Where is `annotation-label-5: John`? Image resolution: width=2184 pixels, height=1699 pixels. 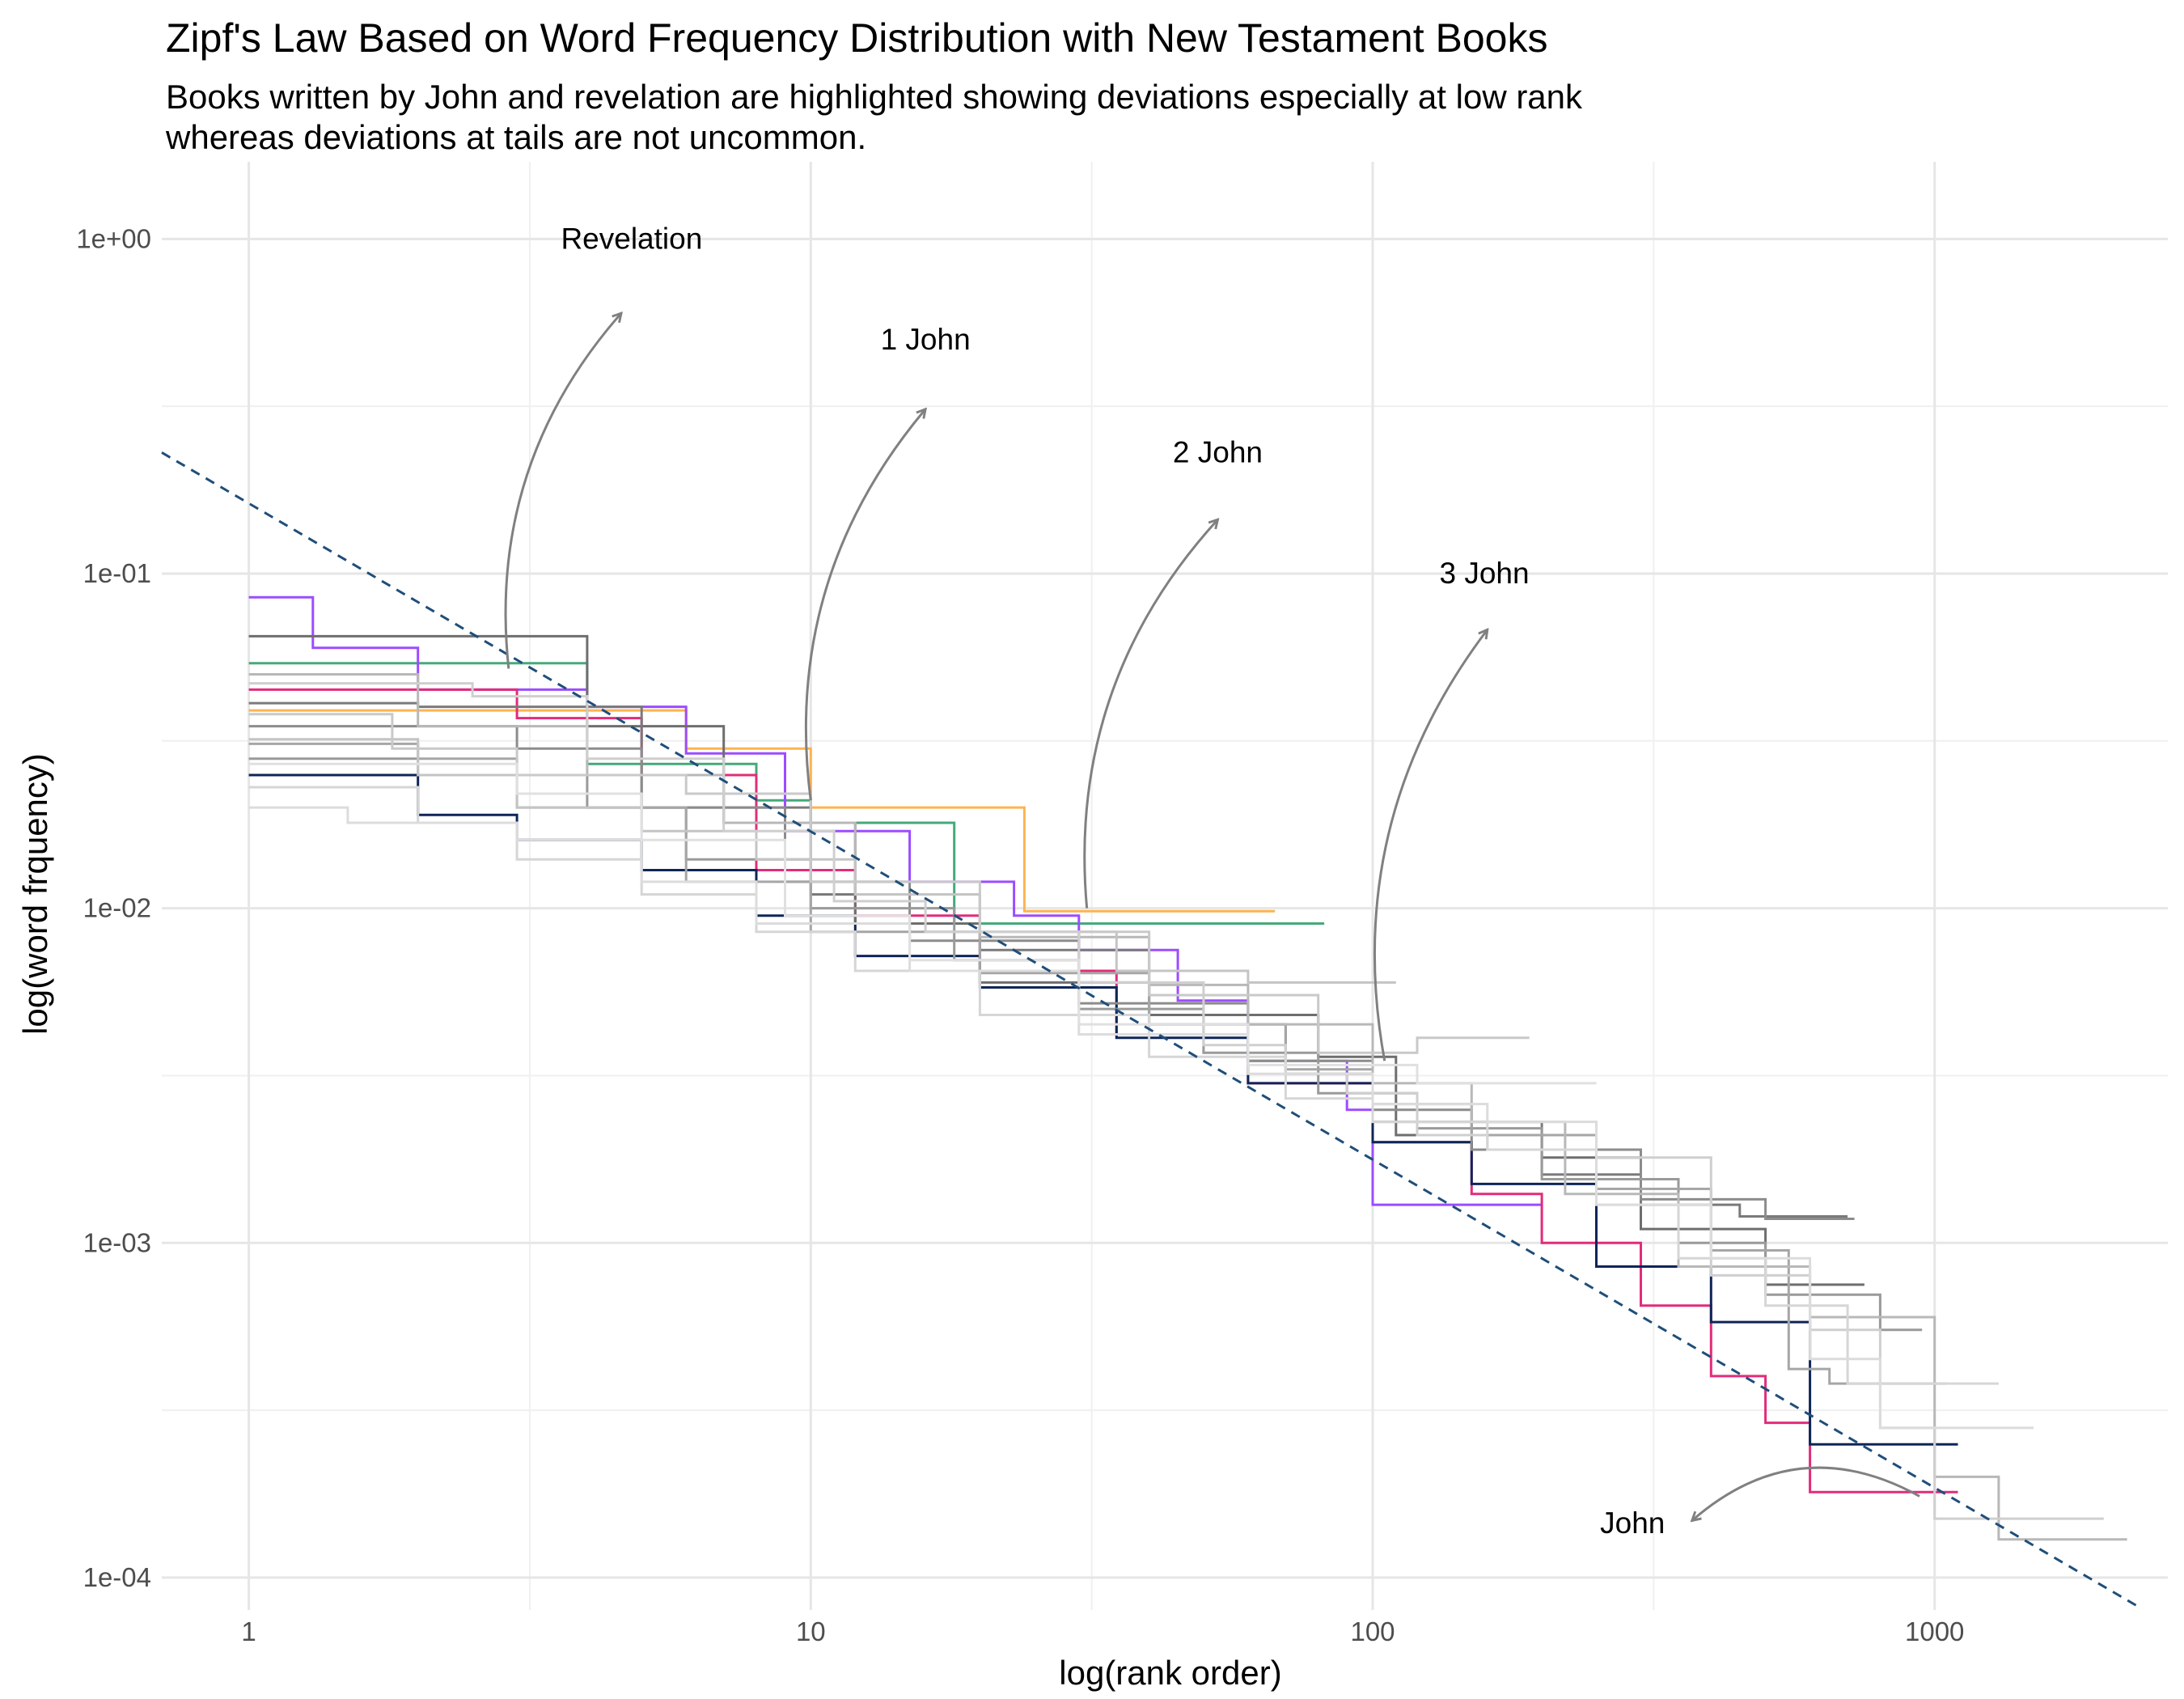 annotation-label-5: John is located at coordinates (1632, 1523).